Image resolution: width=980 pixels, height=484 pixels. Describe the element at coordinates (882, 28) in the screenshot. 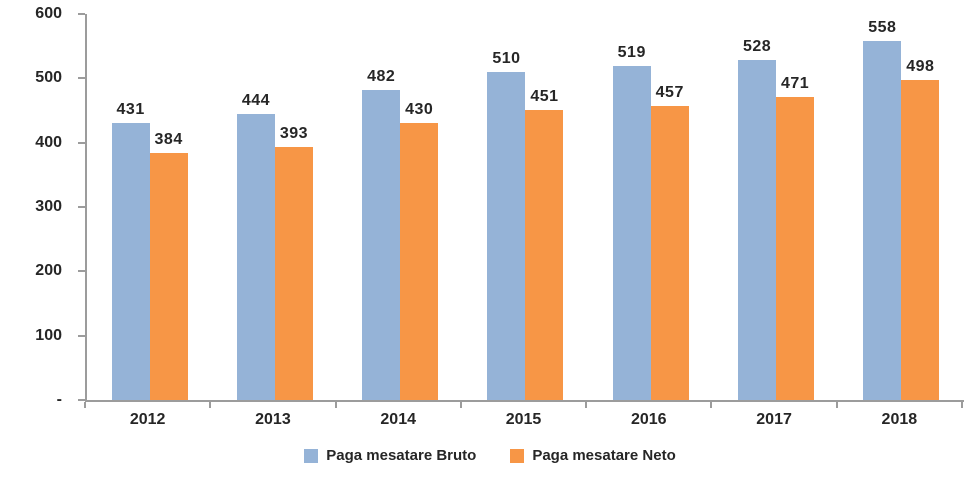

I see `value-label-bruto-2018: 558` at that location.